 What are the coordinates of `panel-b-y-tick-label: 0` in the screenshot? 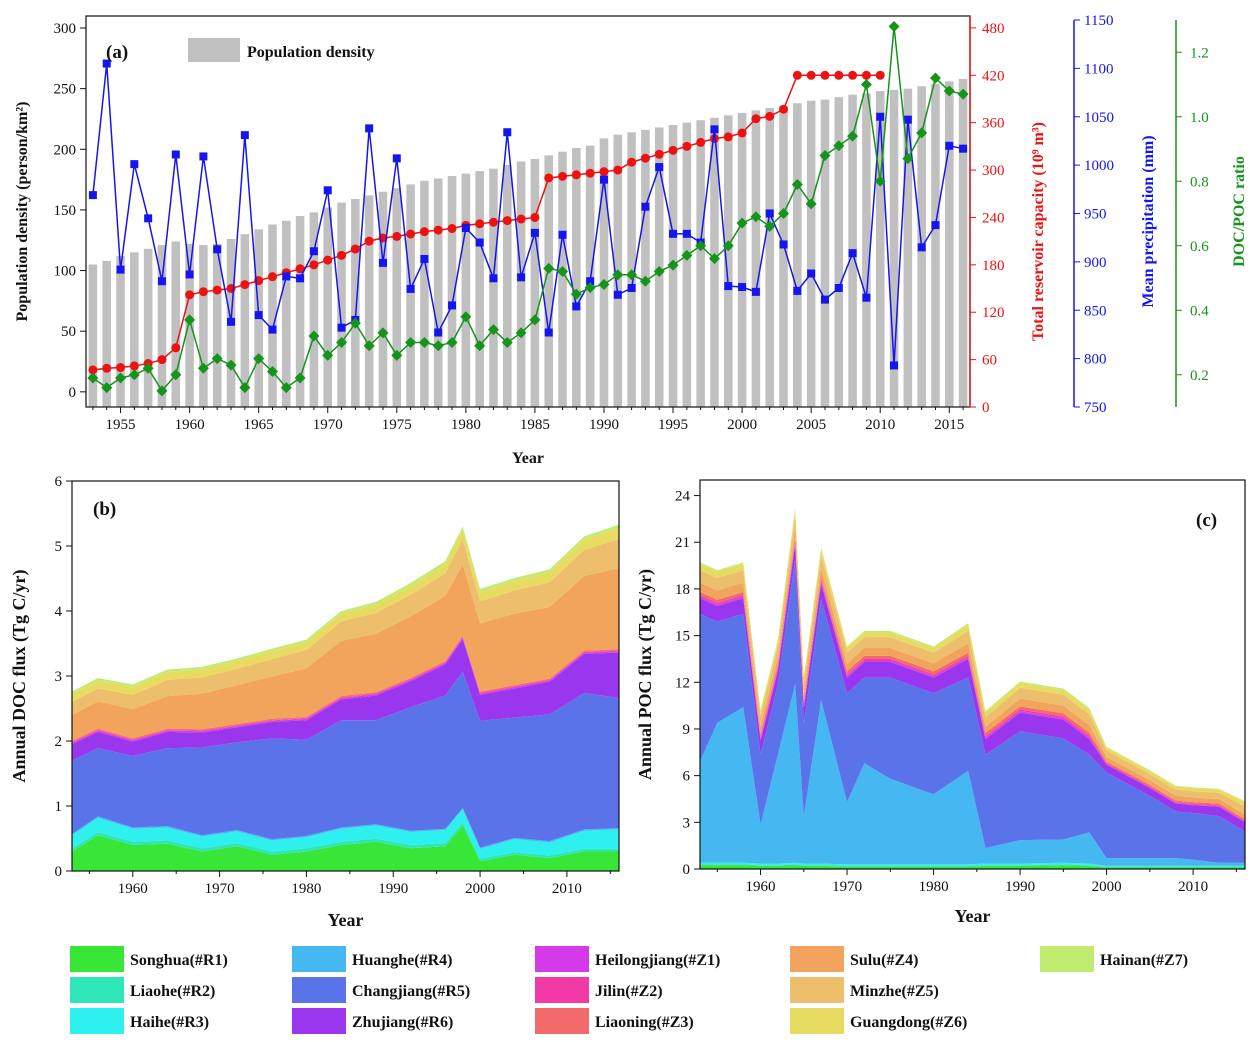 It's located at (59, 872).